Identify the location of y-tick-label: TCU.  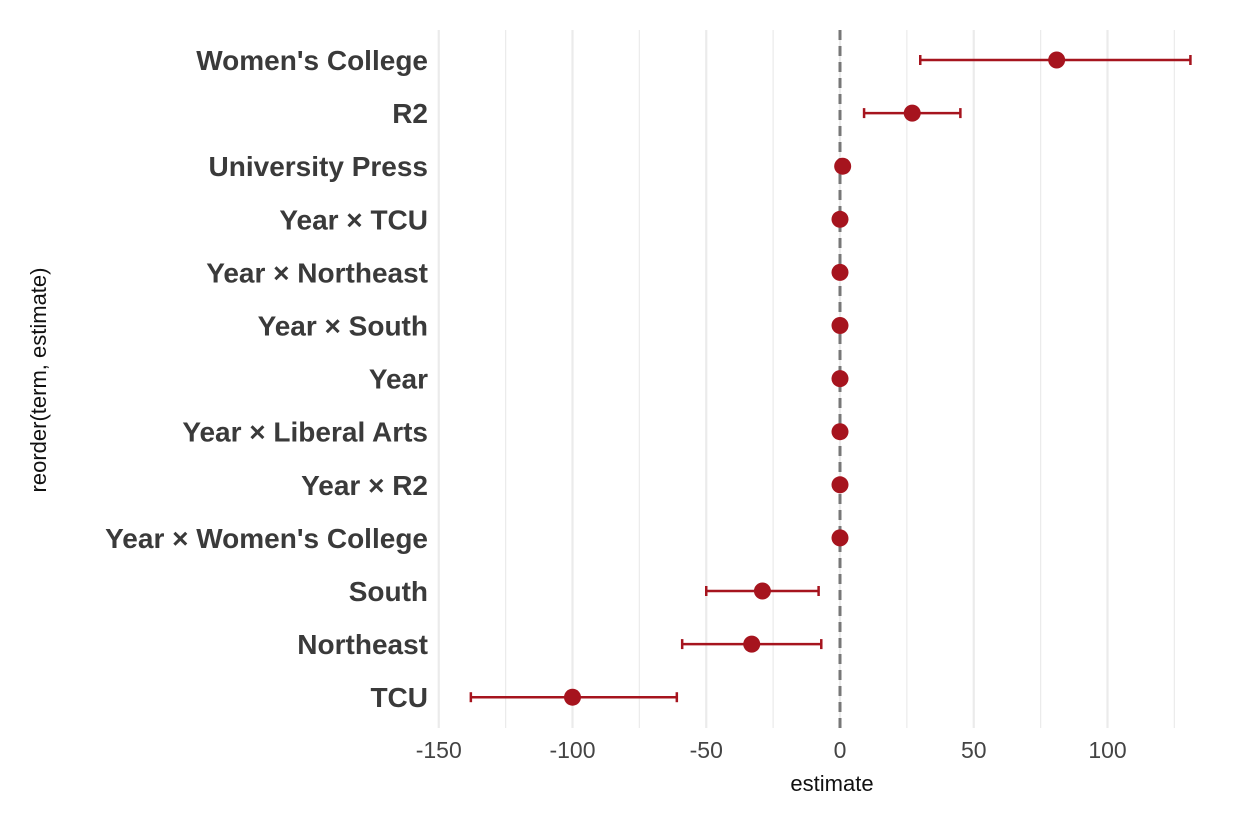
(399, 697).